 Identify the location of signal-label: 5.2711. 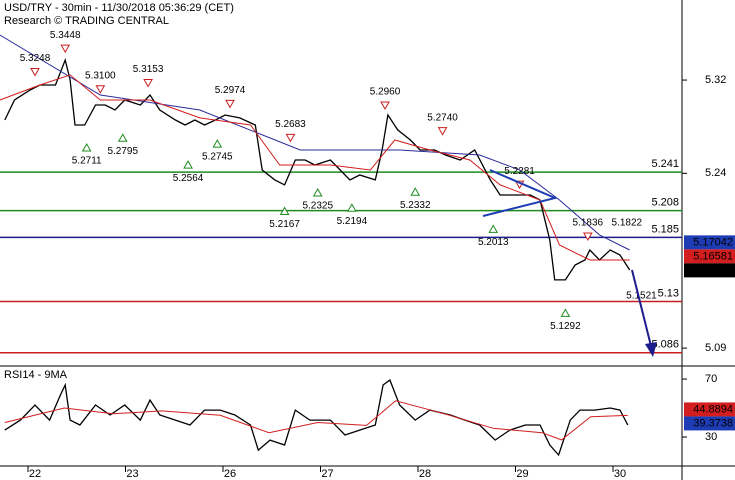
(87, 161).